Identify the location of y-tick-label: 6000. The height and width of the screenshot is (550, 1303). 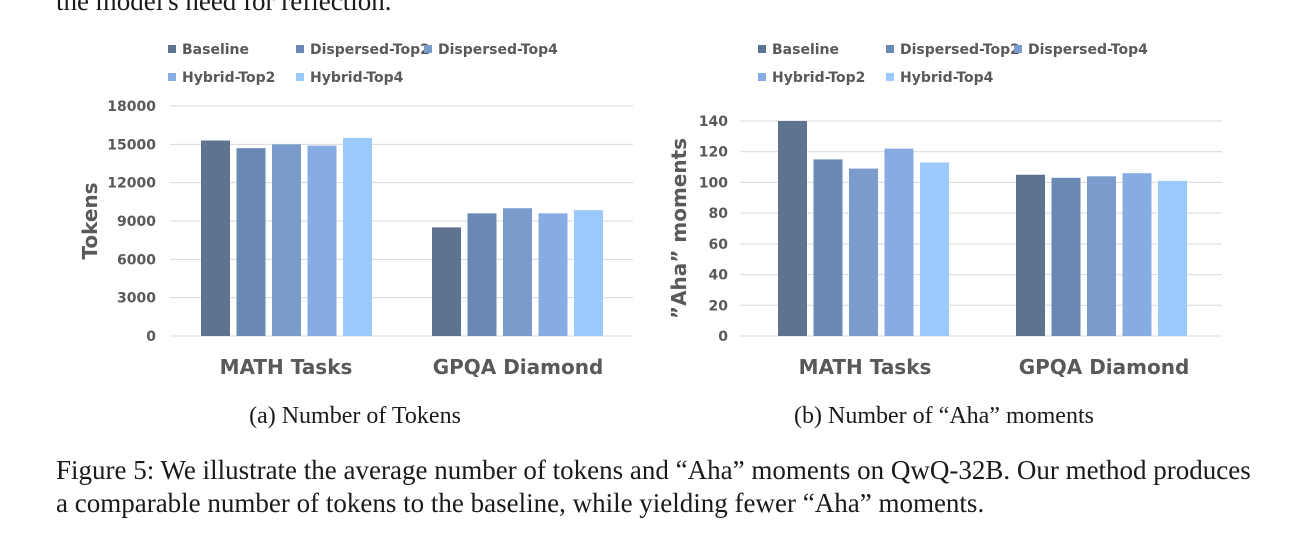
(136, 260).